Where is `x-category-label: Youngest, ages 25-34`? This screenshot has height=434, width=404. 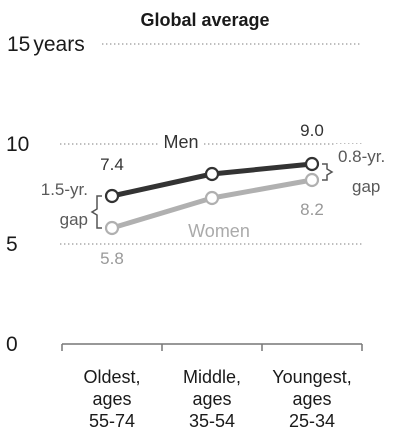 x-category-label: Youngest, ages 25-34 is located at coordinates (311, 399).